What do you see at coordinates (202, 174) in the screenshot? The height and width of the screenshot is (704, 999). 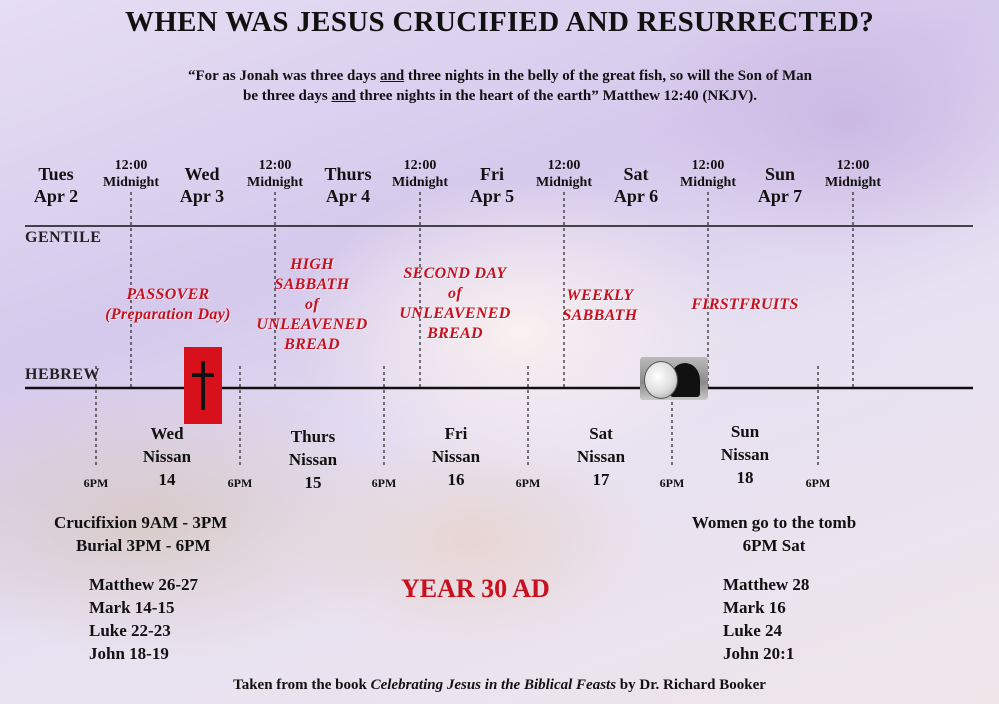 I see `day-name: Wed` at bounding box center [202, 174].